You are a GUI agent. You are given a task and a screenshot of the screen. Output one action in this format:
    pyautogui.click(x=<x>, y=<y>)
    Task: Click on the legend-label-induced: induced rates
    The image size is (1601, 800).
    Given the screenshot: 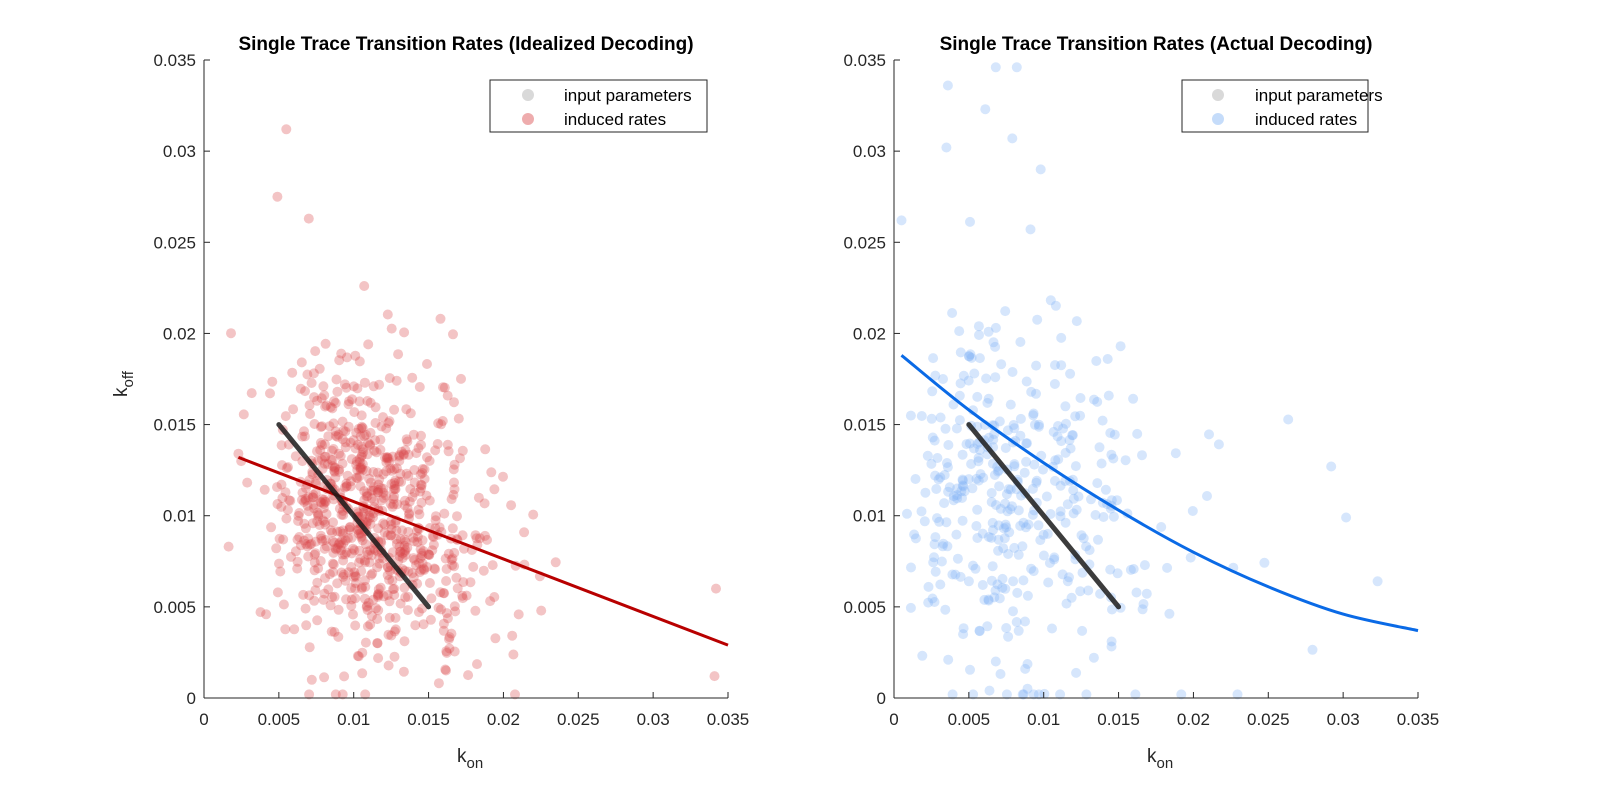 What is the action you would take?
    pyautogui.click(x=615, y=119)
    